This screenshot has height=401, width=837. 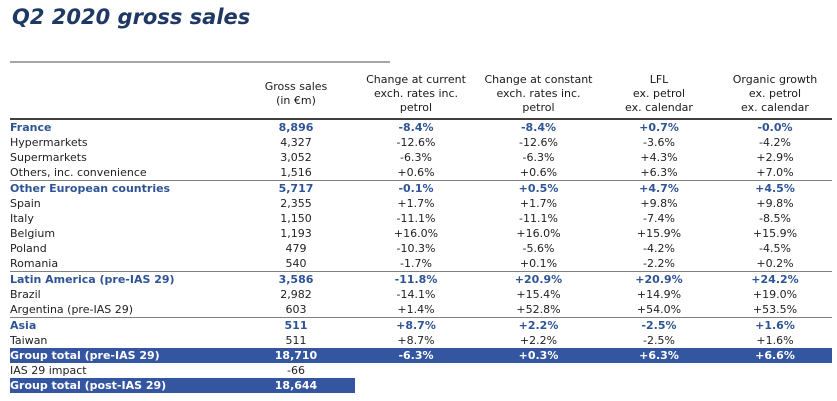 I want to click on cell-value: 3,052, so click(x=296, y=157).